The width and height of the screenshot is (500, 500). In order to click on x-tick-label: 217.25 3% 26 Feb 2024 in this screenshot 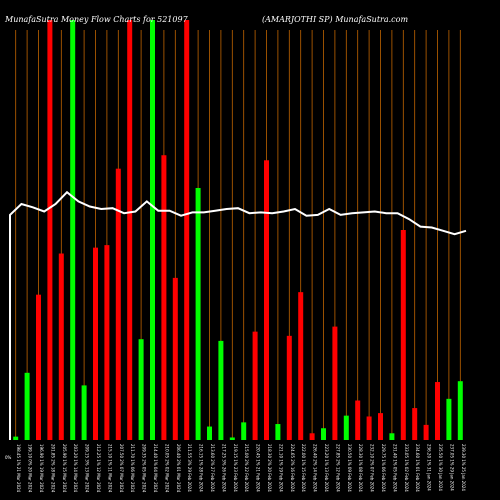, I will do `click(223, 468)`.